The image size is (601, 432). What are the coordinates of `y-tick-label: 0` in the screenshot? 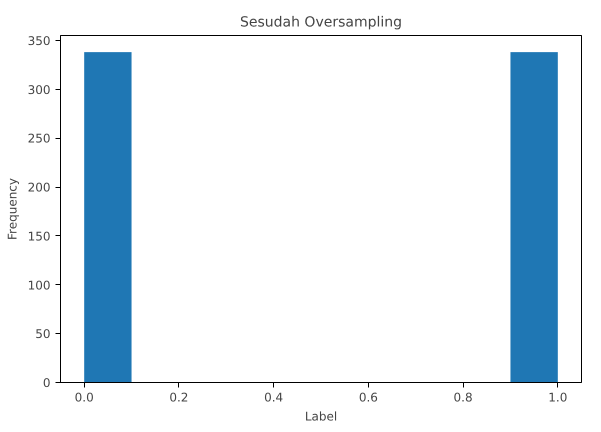 It's located at (46, 383).